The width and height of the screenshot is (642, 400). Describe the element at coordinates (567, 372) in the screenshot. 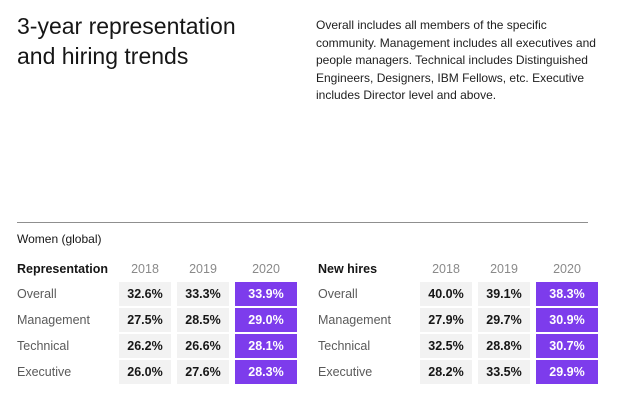

I see `value-cell-highlighted: 29.9%` at that location.